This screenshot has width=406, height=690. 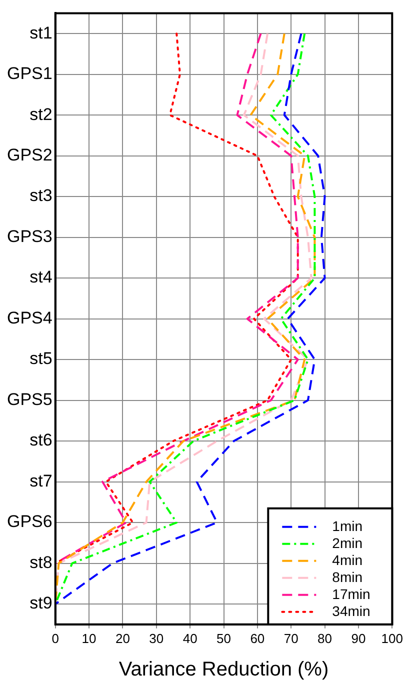 What do you see at coordinates (89, 638) in the screenshot?
I see `x-tick-label: 10` at bounding box center [89, 638].